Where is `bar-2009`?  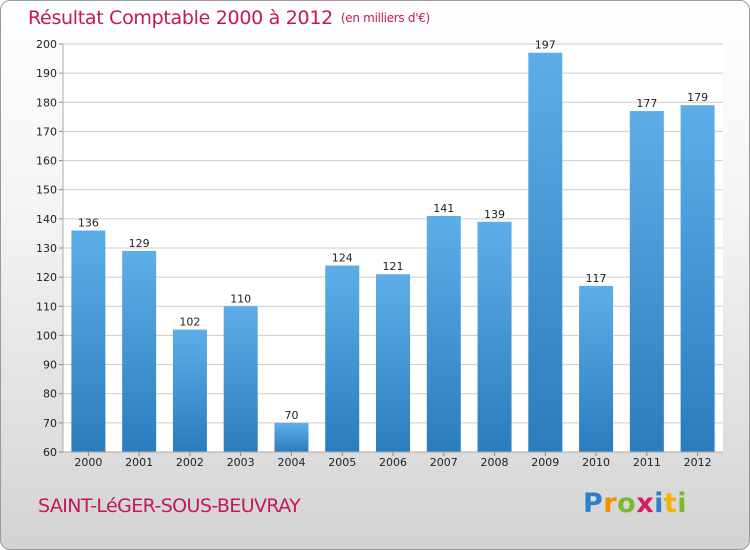
bar-2009 is located at coordinates (545, 252).